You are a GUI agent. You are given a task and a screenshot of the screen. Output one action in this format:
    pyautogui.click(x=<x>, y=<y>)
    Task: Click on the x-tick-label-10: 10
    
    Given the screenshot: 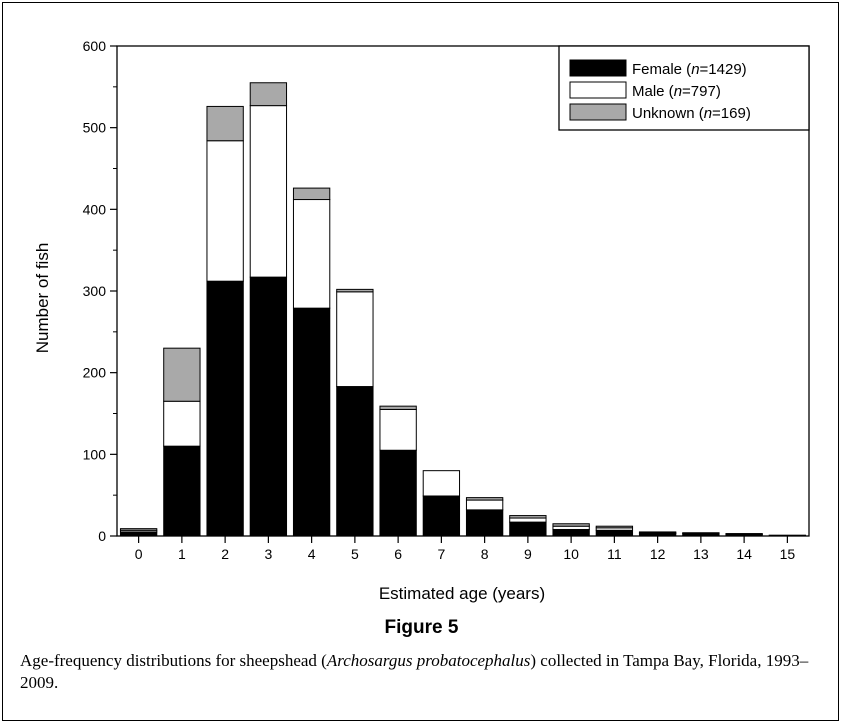 What is the action you would take?
    pyautogui.click(x=571, y=554)
    